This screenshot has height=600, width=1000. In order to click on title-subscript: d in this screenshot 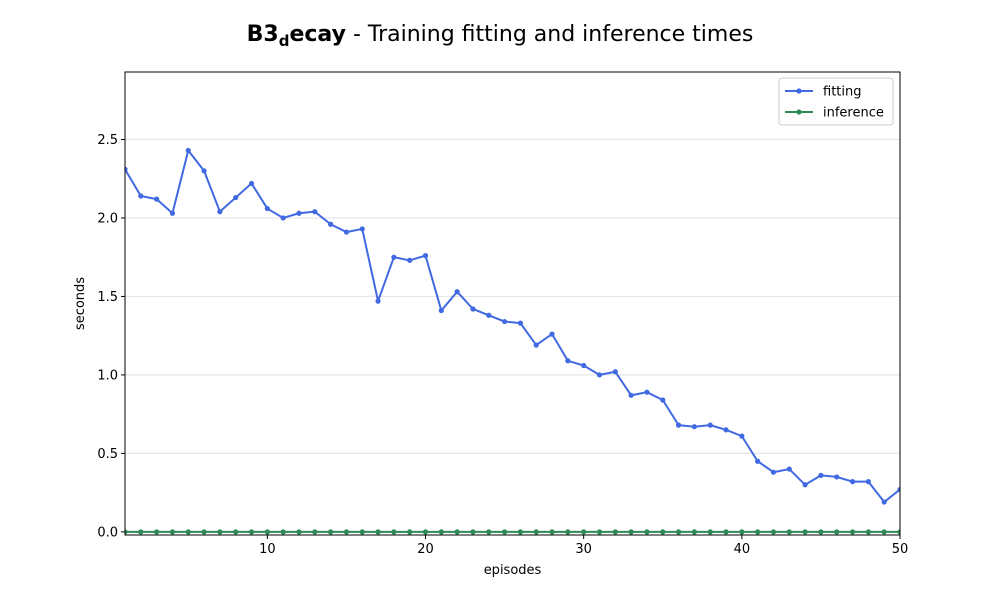, I will do `click(284, 41)`.